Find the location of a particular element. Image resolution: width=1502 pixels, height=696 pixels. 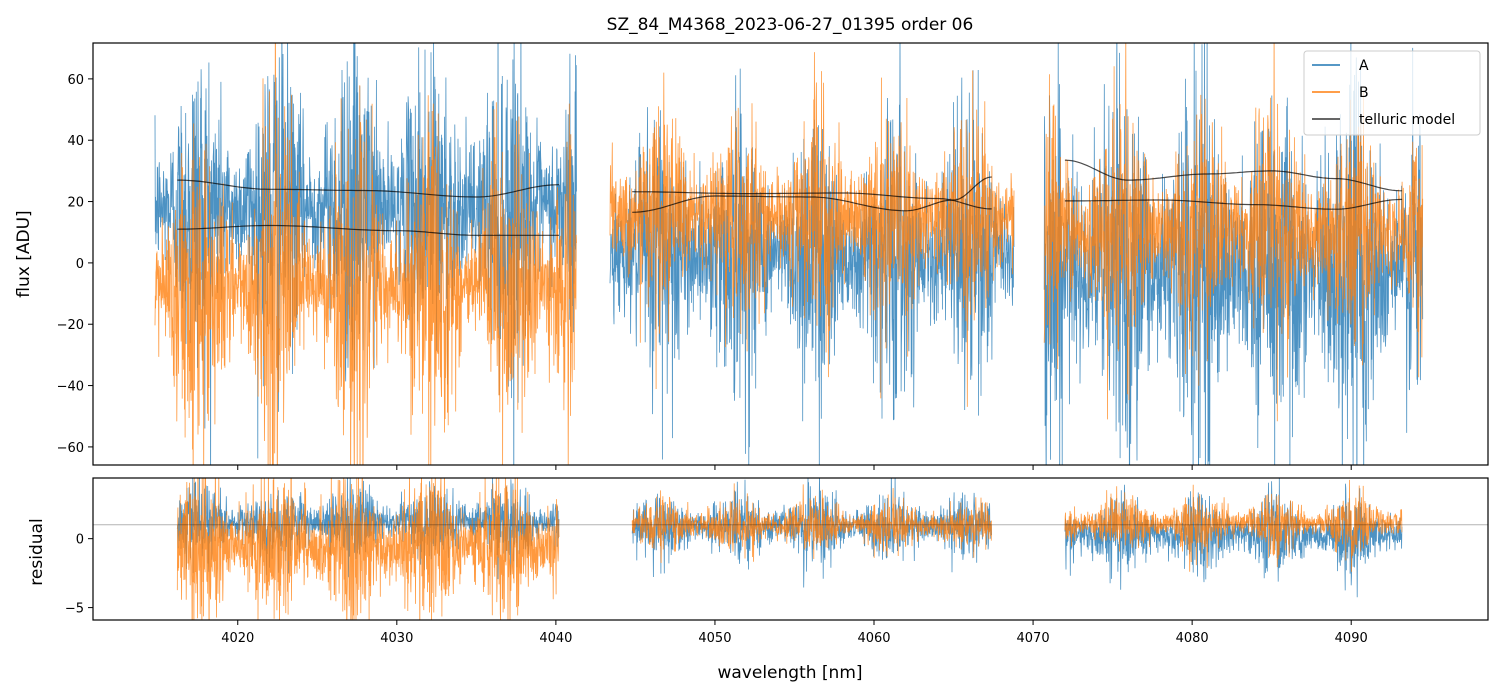

legend: A B telluric model is located at coordinates (1392, 93).